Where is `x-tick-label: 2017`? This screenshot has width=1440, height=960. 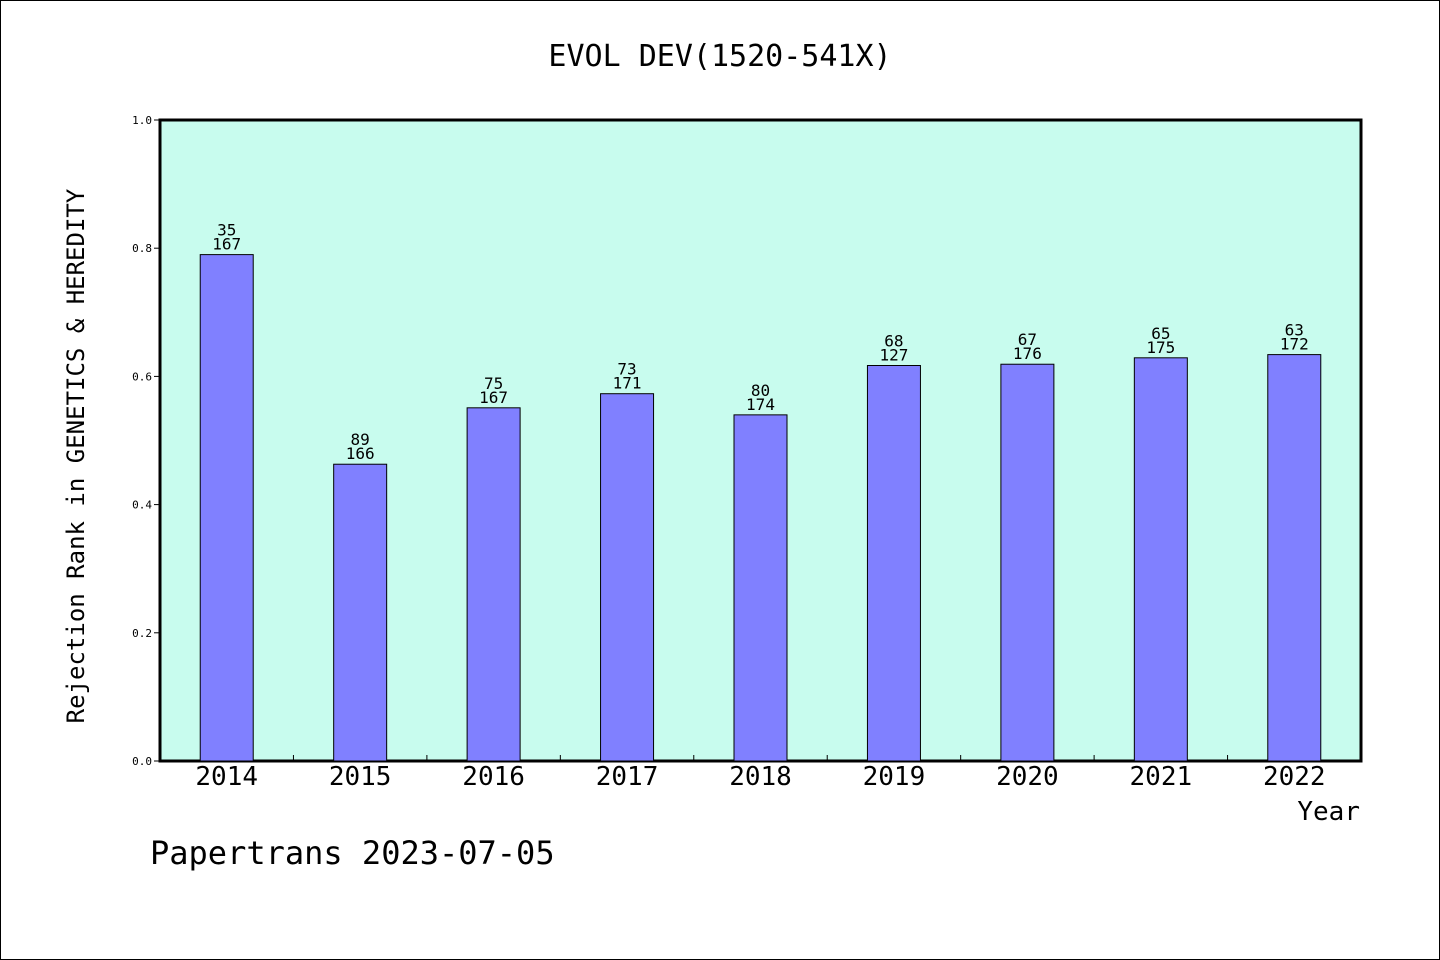
x-tick-label: 2017 is located at coordinates (627, 777).